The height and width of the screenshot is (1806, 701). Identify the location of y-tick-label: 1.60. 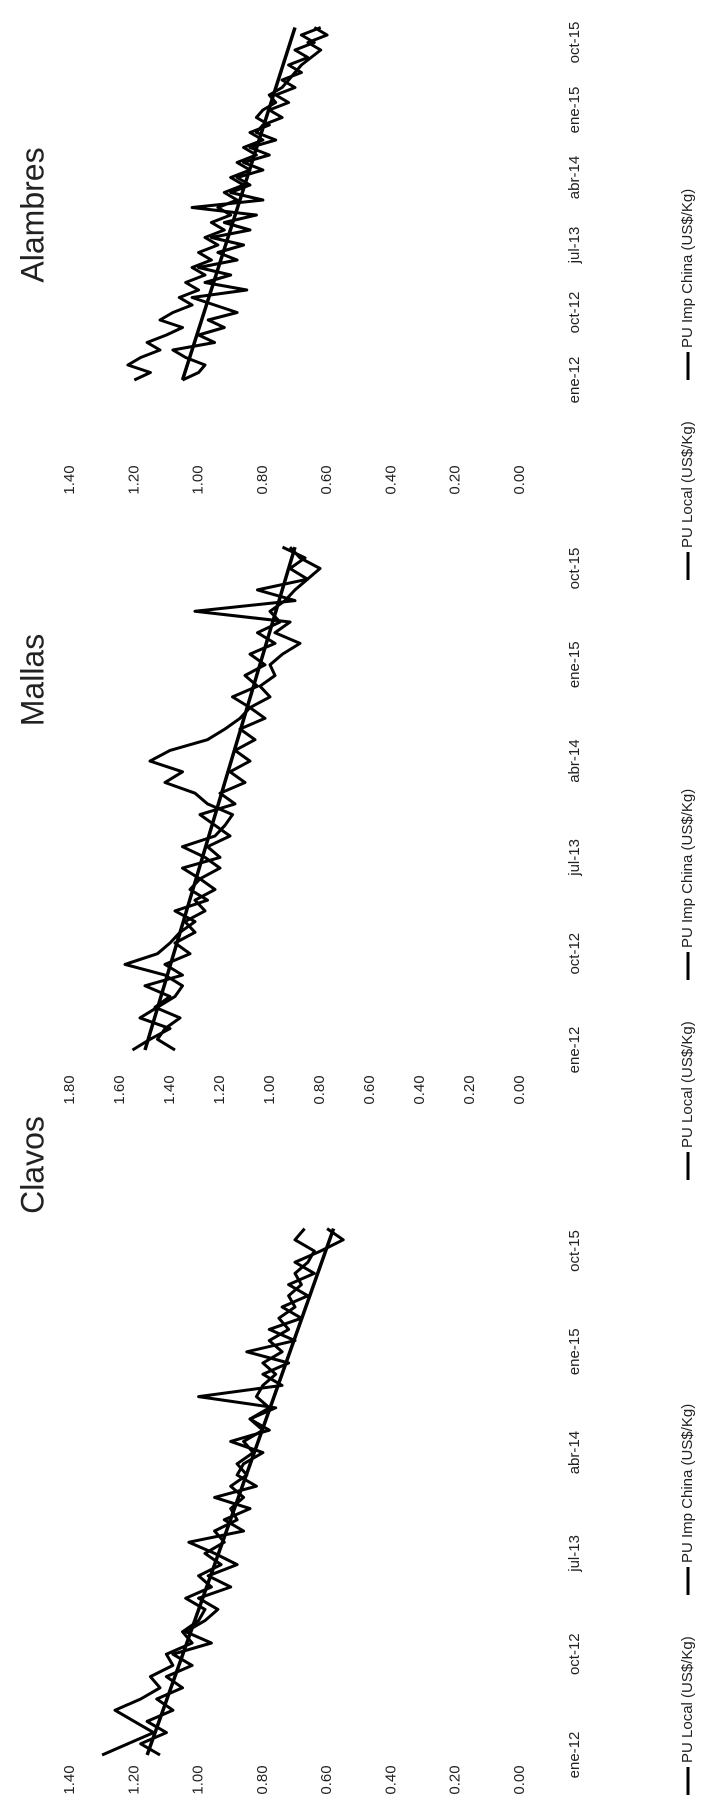
(119, 1089).